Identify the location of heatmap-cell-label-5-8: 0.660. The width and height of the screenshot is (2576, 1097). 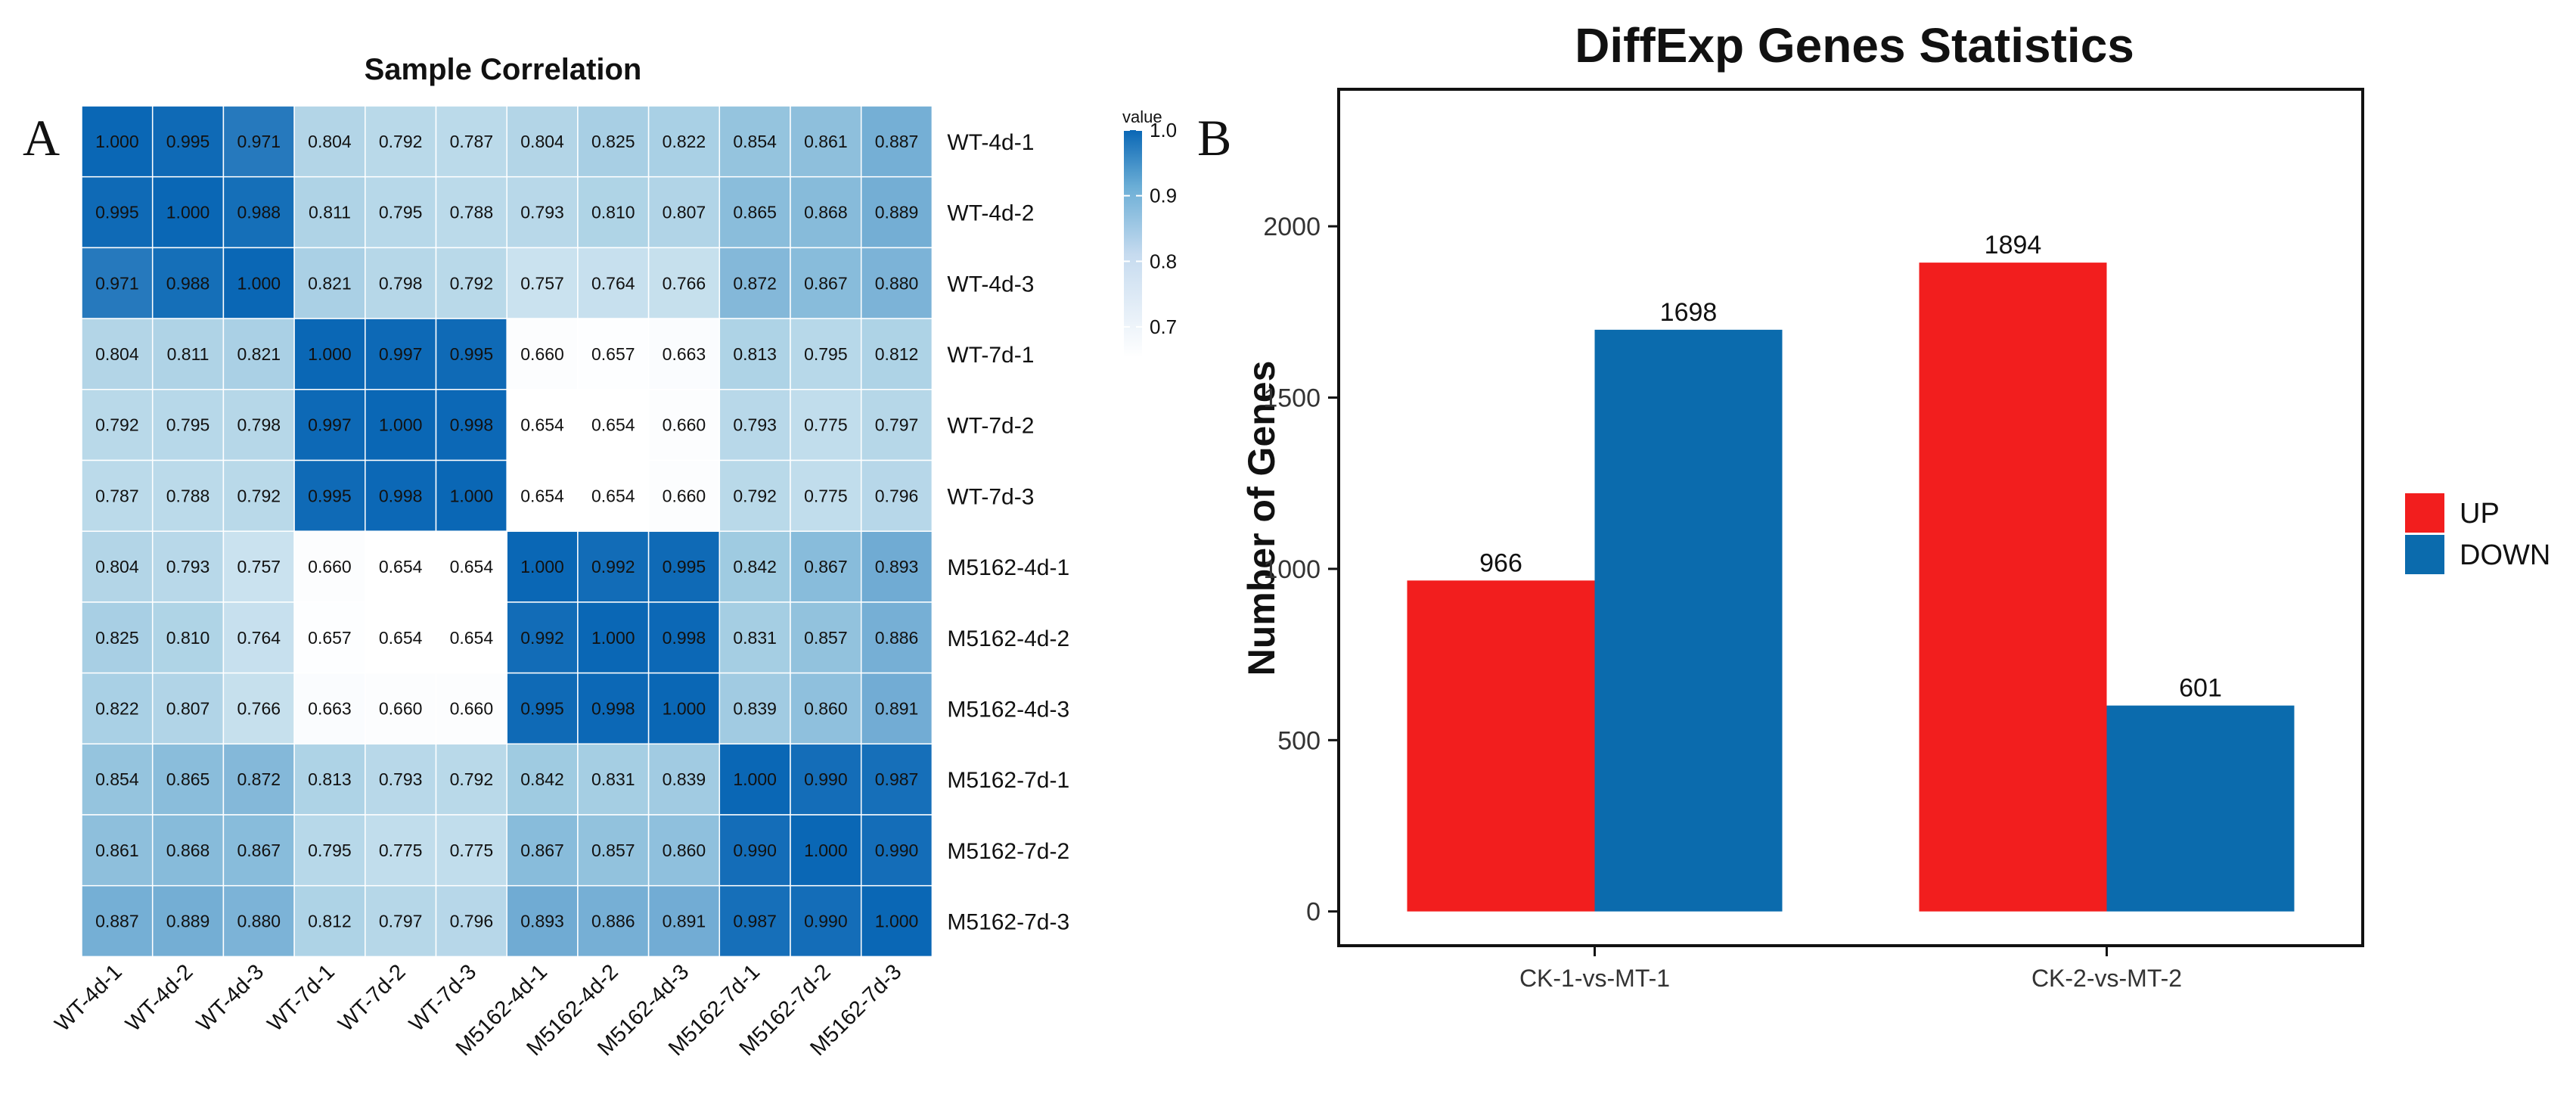
(684, 496).